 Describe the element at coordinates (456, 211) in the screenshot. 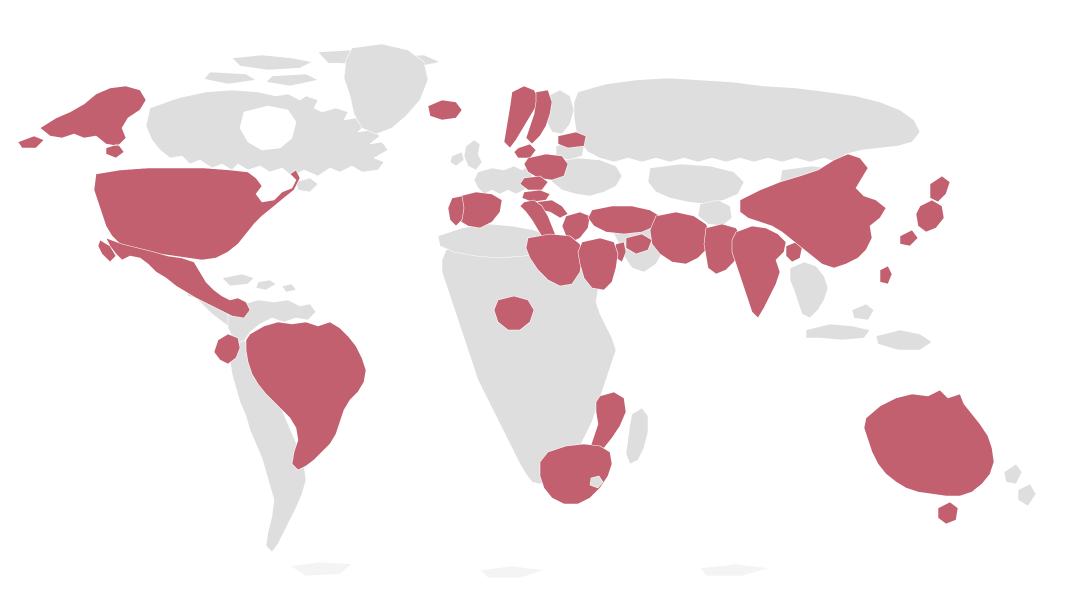

I see `country-portugal` at that location.